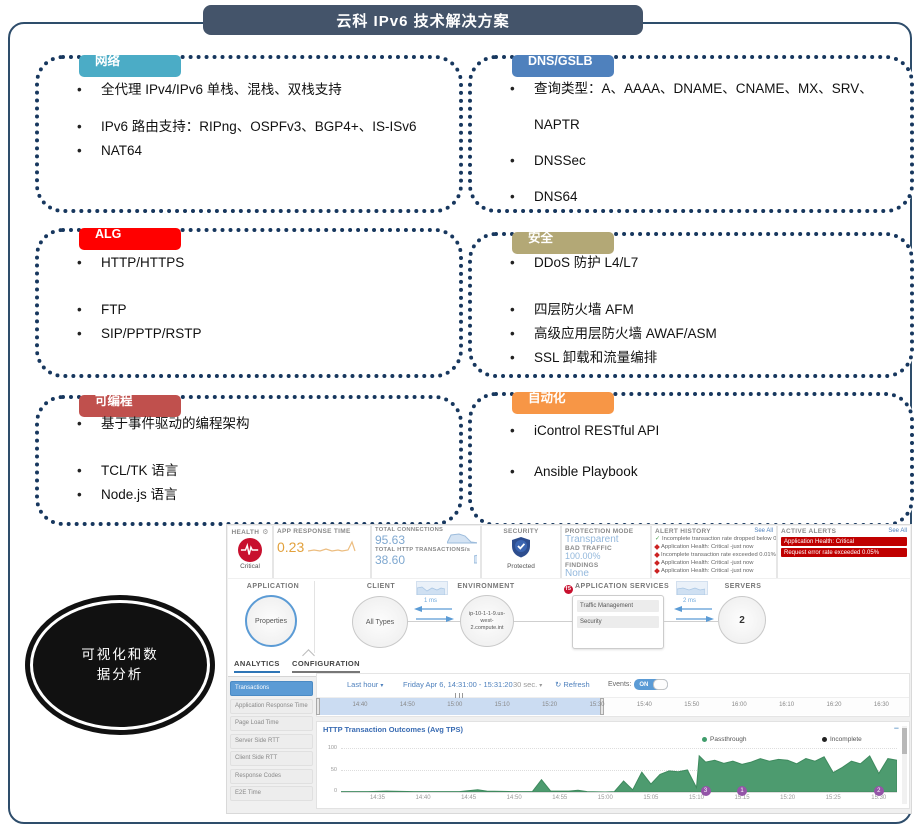 This screenshot has height=832, width=922. Describe the element at coordinates (588, 548) in the screenshot. I see `bad-traffic-label: BAD TRAFFIC` at that location.